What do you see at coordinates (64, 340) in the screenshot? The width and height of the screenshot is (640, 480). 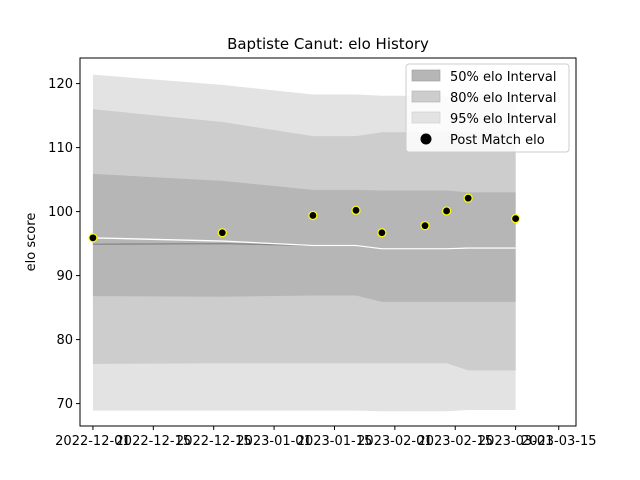 I see `y-tick-label: 80` at bounding box center [64, 340].